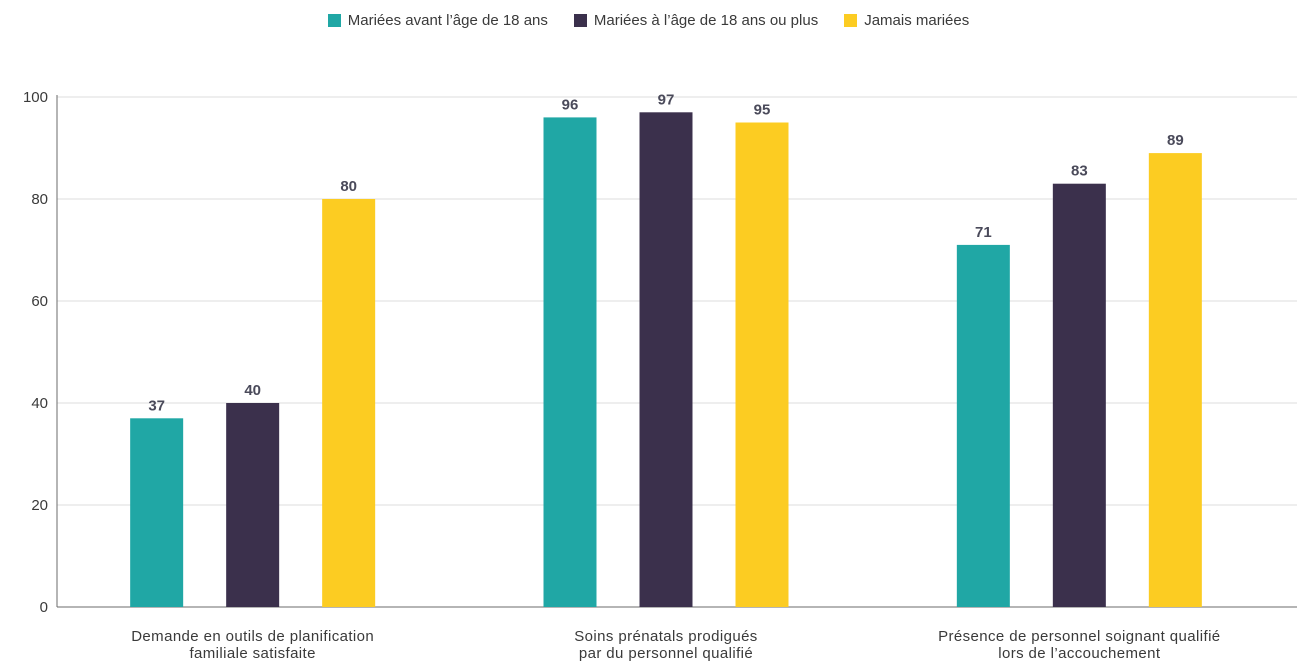 Image resolution: width=1297 pixels, height=665 pixels. Describe the element at coordinates (39, 301) in the screenshot. I see `y-tick-label: 60` at that location.